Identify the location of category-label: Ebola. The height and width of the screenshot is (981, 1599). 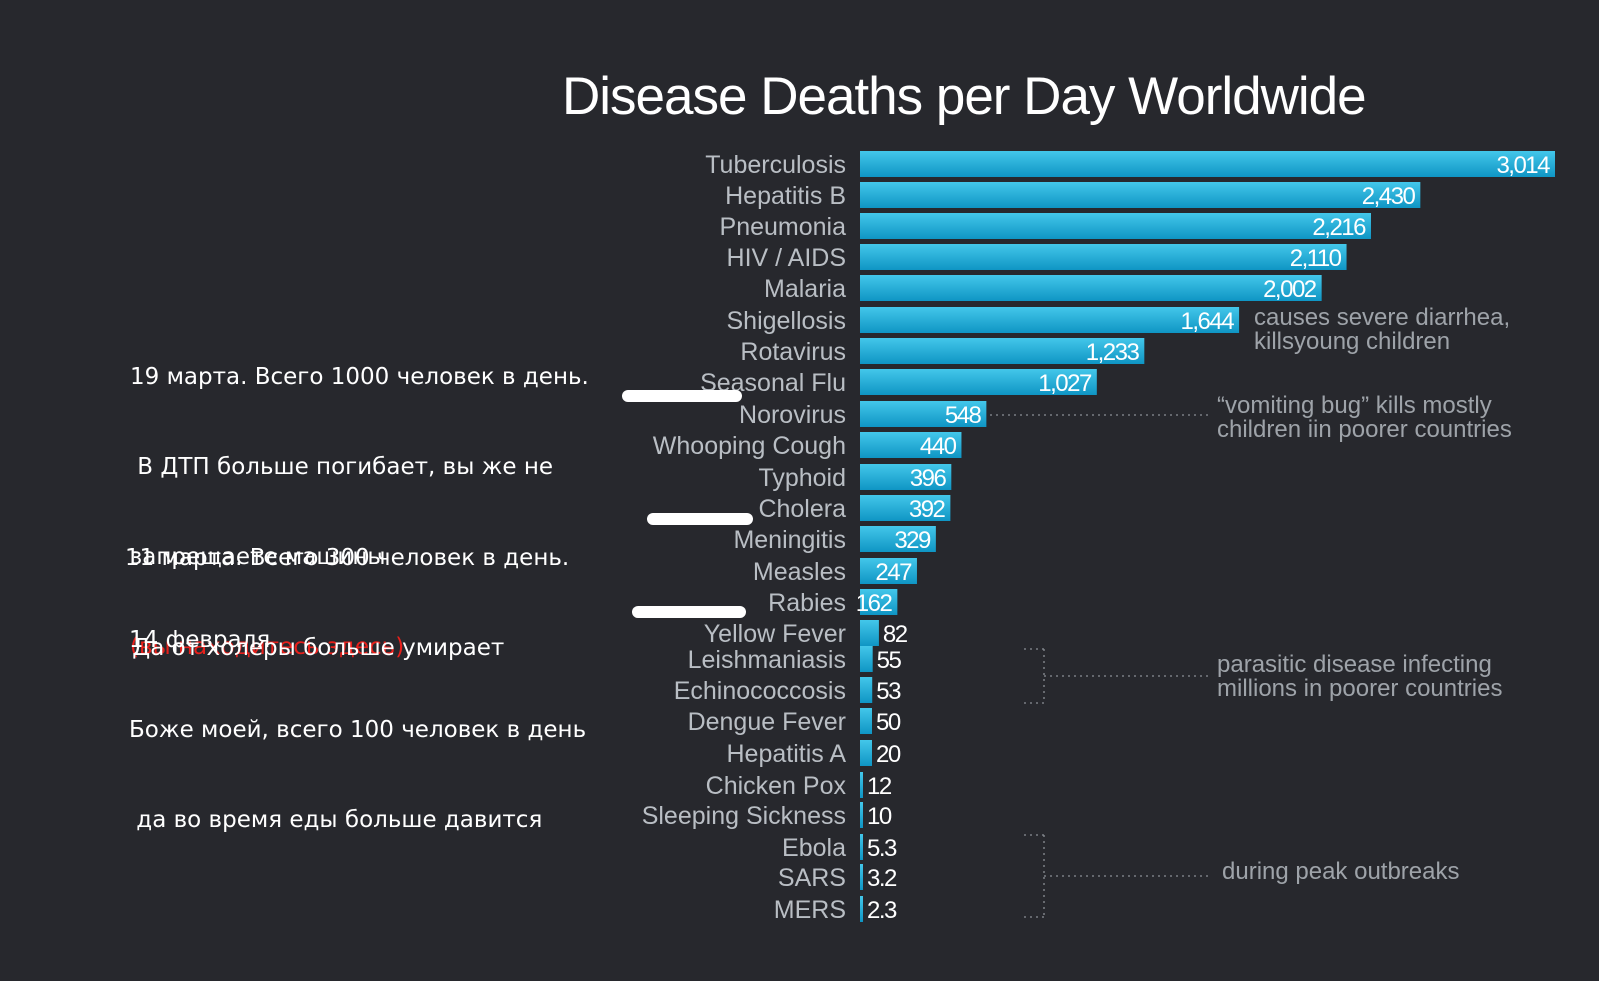
(814, 848).